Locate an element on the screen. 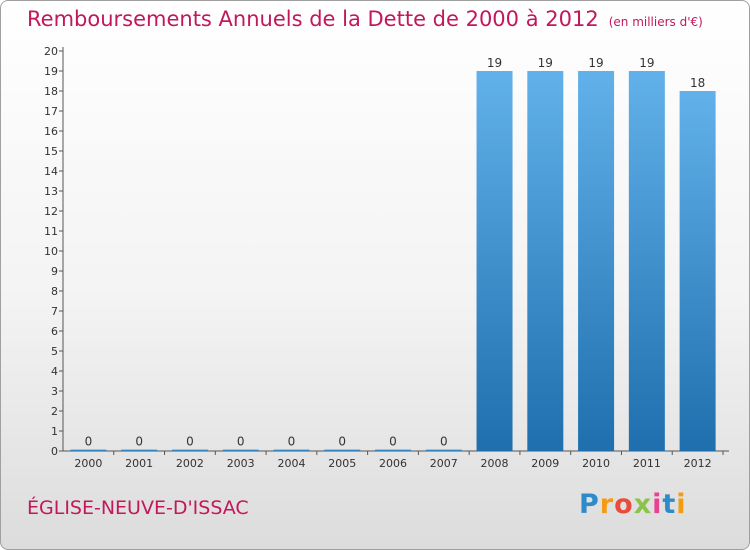 The width and height of the screenshot is (750, 550). y-tick-label: 13 is located at coordinates (51, 191).